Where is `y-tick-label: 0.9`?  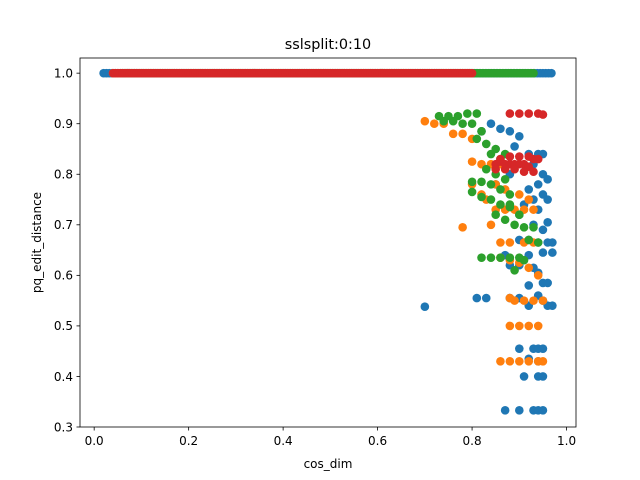
y-tick-label: 0.9 is located at coordinates (63, 124).